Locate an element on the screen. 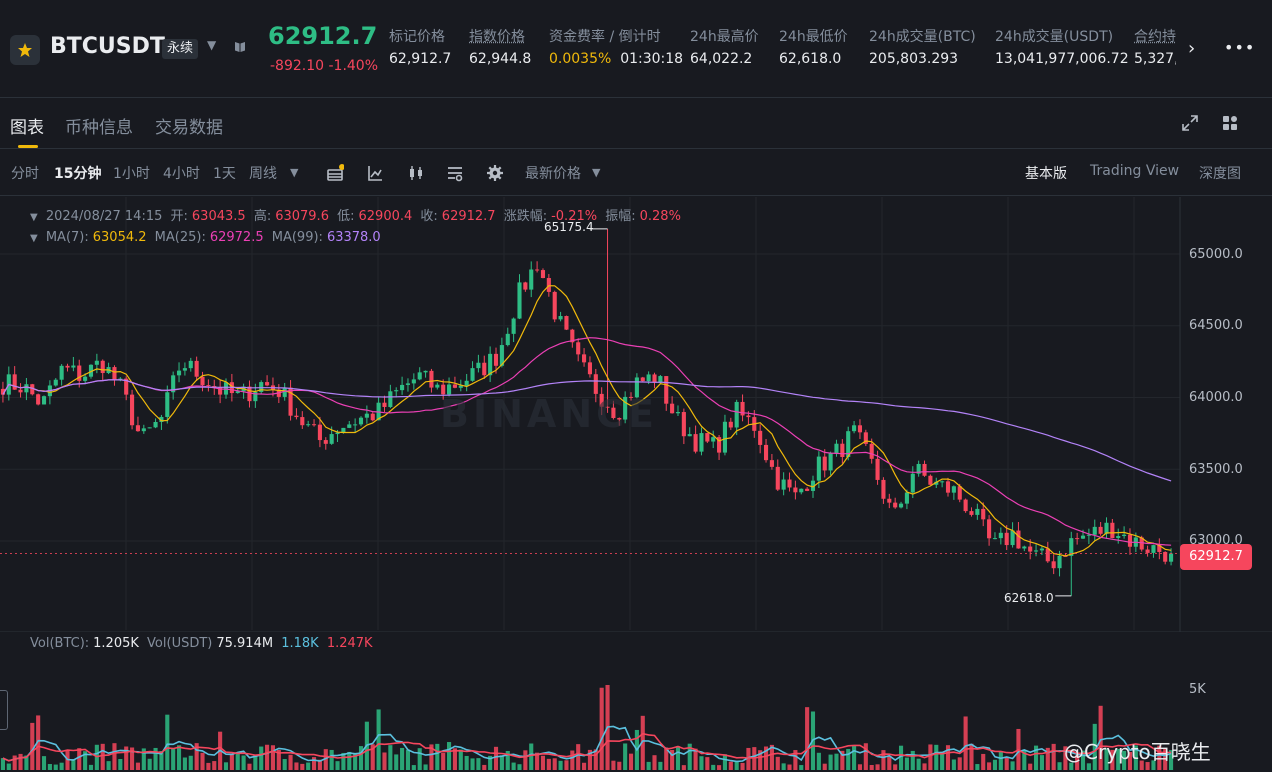 The image size is (1272, 772). interval-15m: 15分钟 is located at coordinates (78, 174).